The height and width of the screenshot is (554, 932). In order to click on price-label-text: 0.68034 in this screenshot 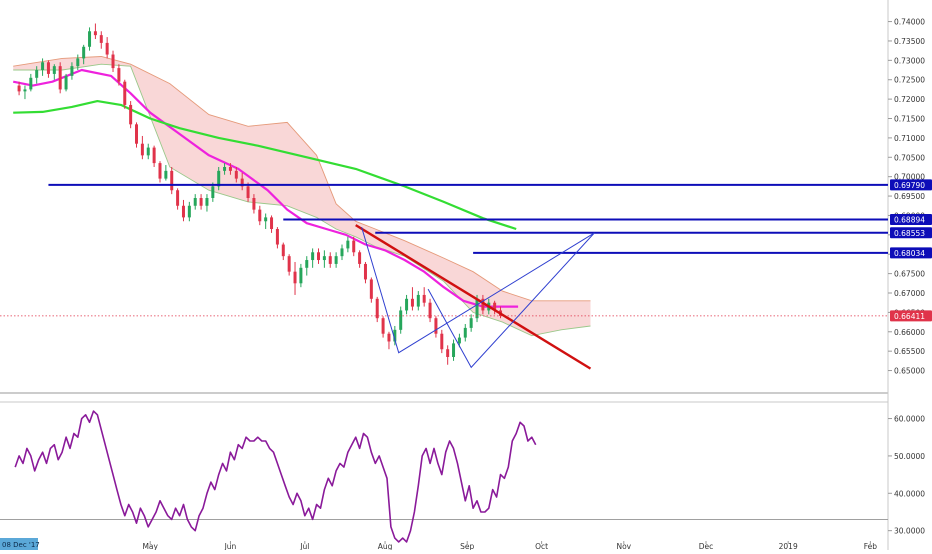, I will do `click(909, 253)`.